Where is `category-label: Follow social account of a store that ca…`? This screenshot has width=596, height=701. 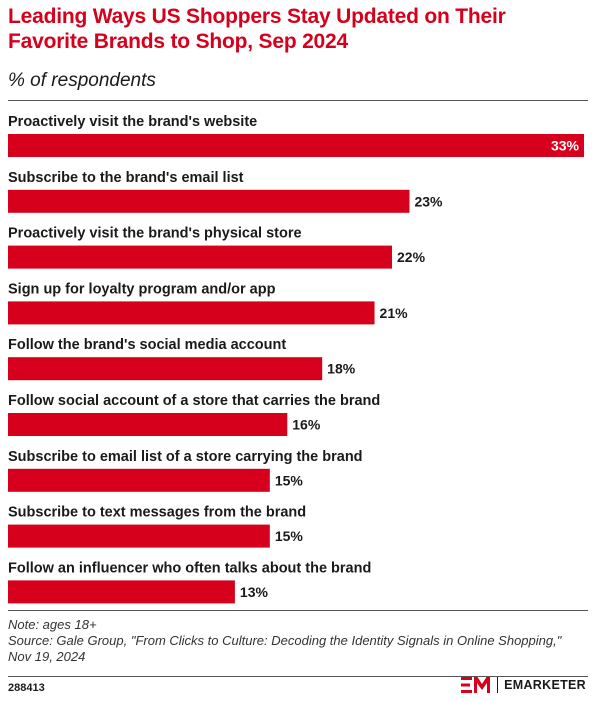
category-label: Follow social account of a store that ca… is located at coordinates (194, 401).